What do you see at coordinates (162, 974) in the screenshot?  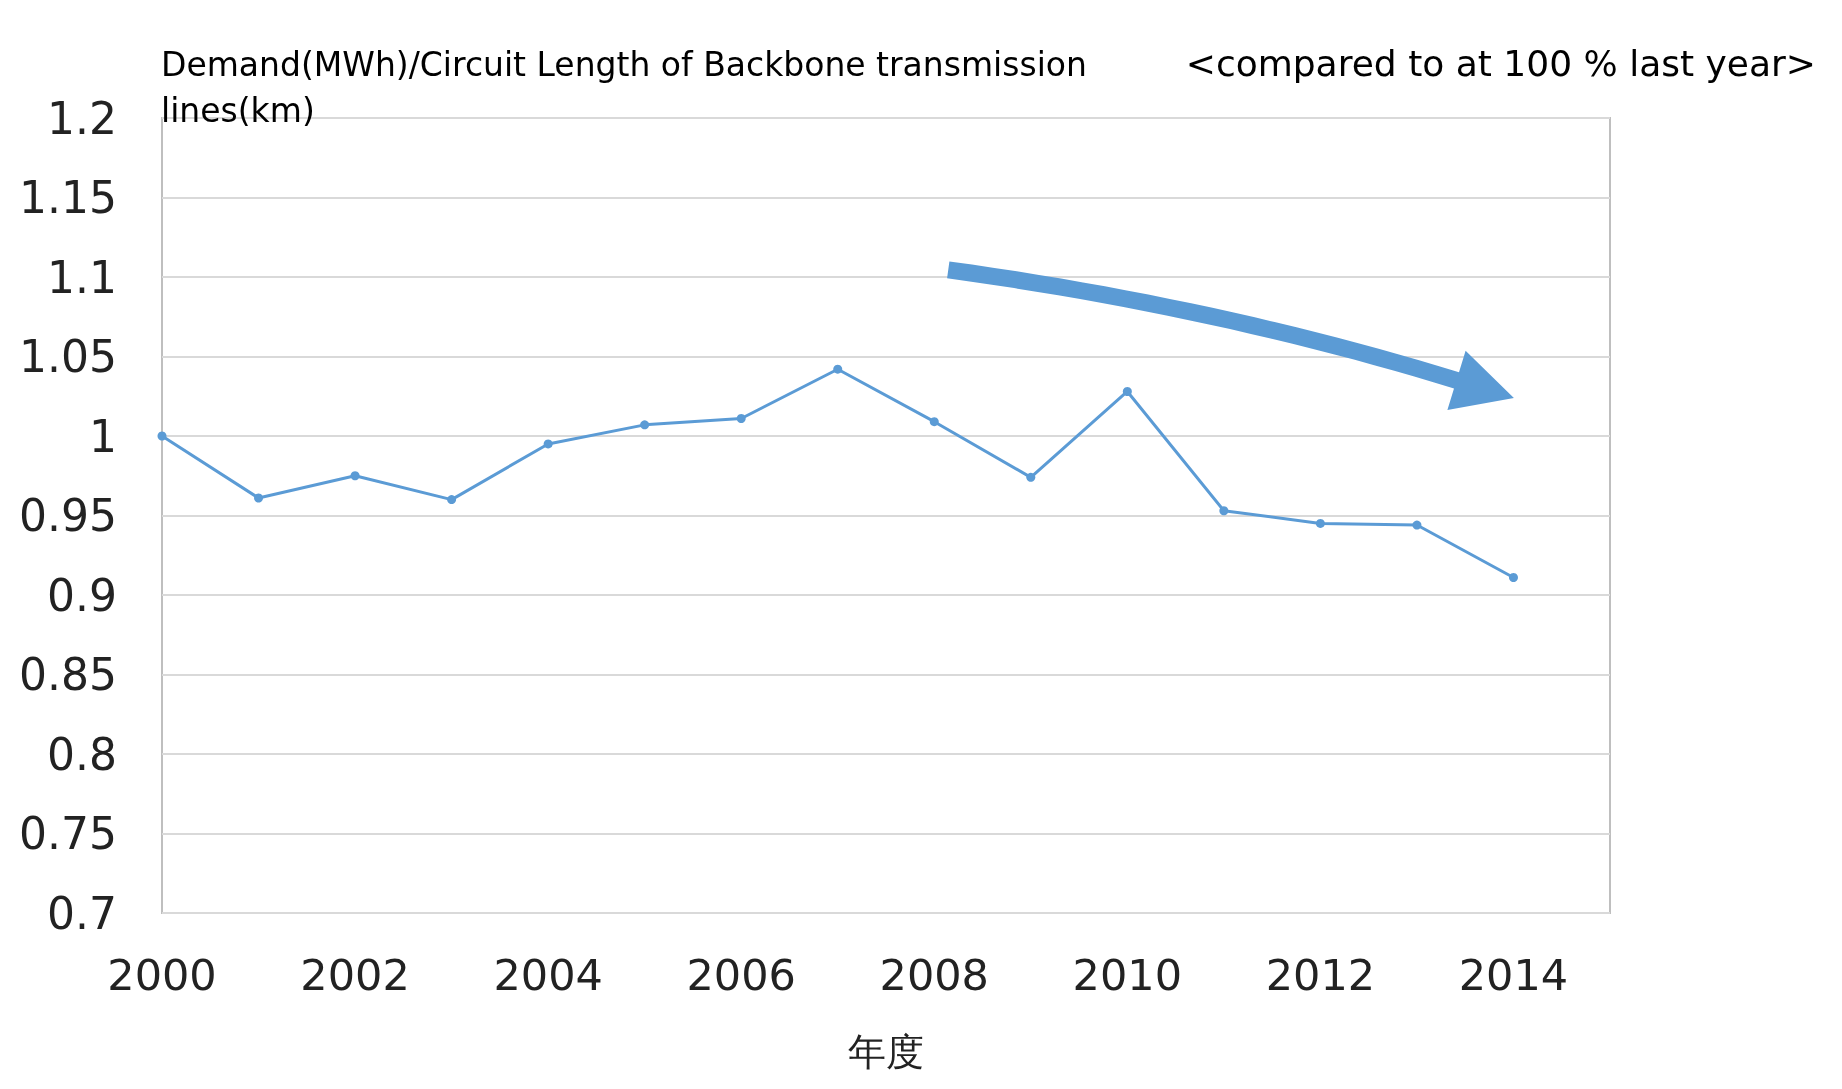 I see `x-tick-label: 2000` at bounding box center [162, 974].